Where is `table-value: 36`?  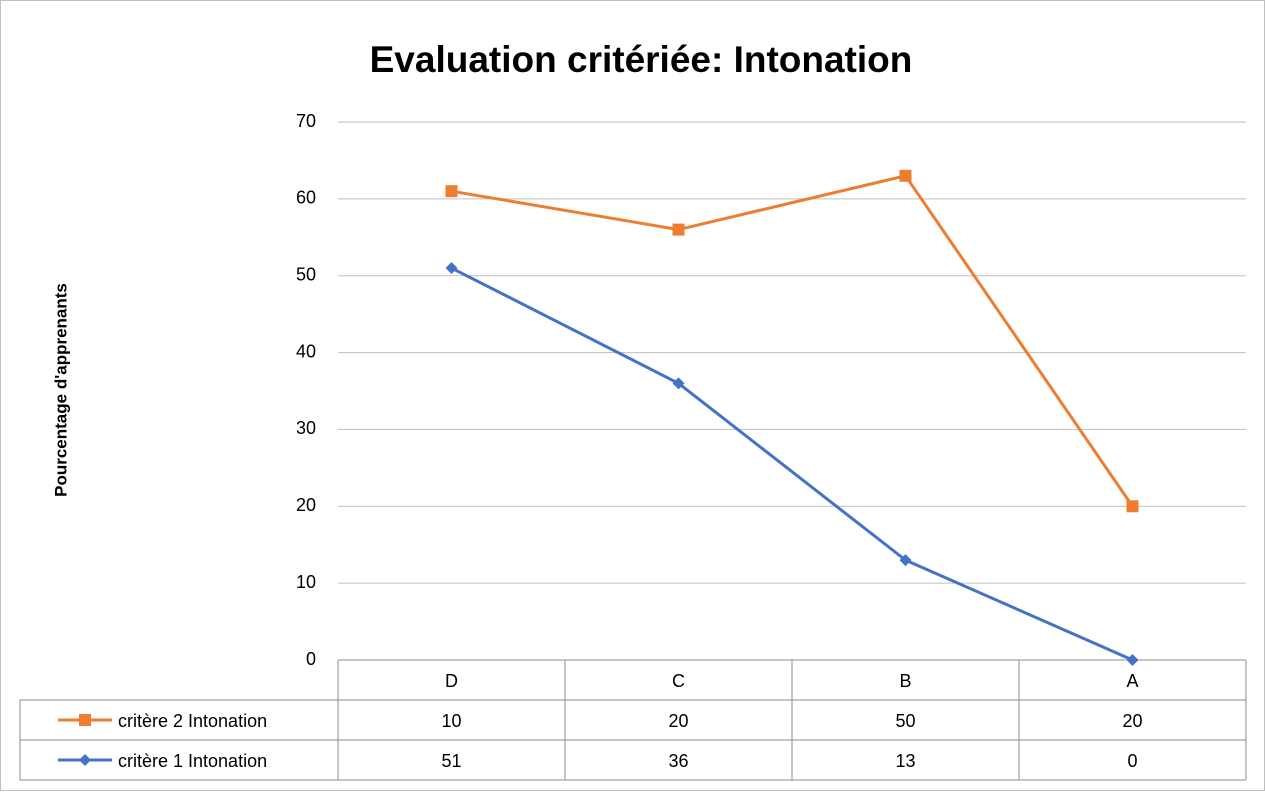
table-value: 36 is located at coordinates (678, 761).